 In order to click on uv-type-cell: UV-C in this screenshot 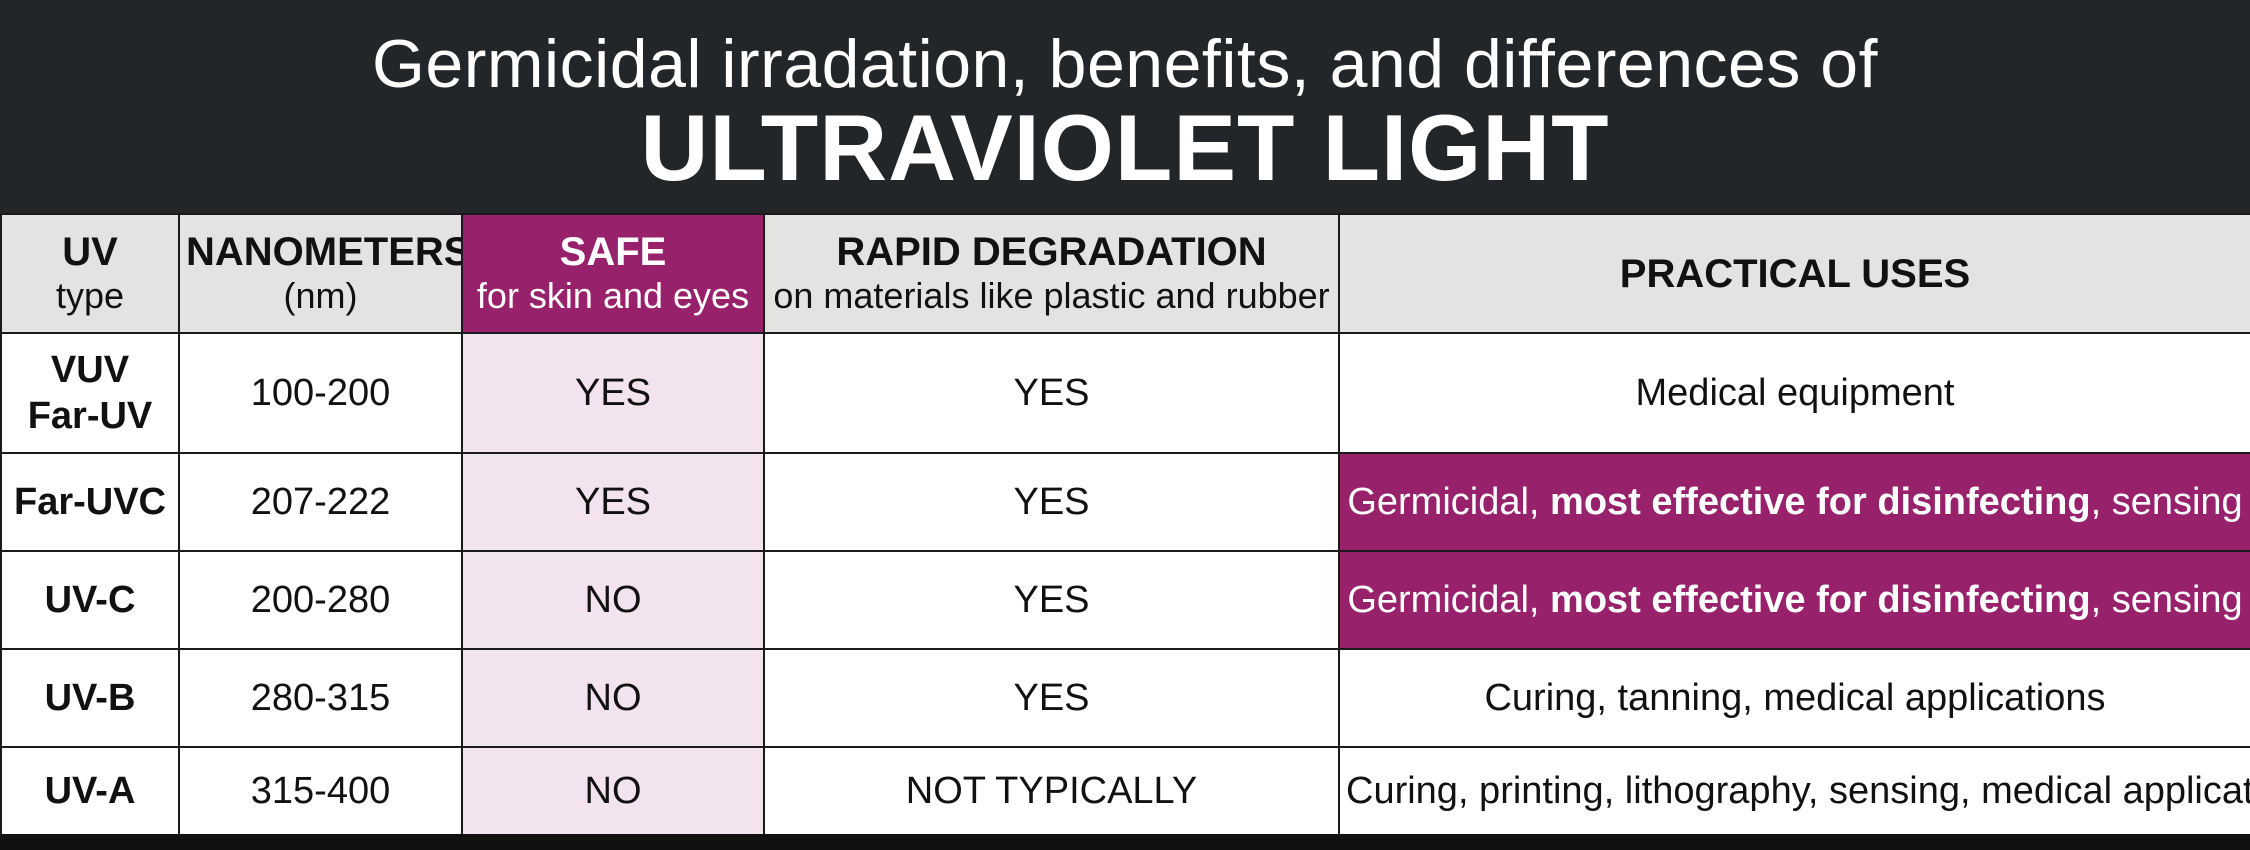, I will do `click(90, 600)`.